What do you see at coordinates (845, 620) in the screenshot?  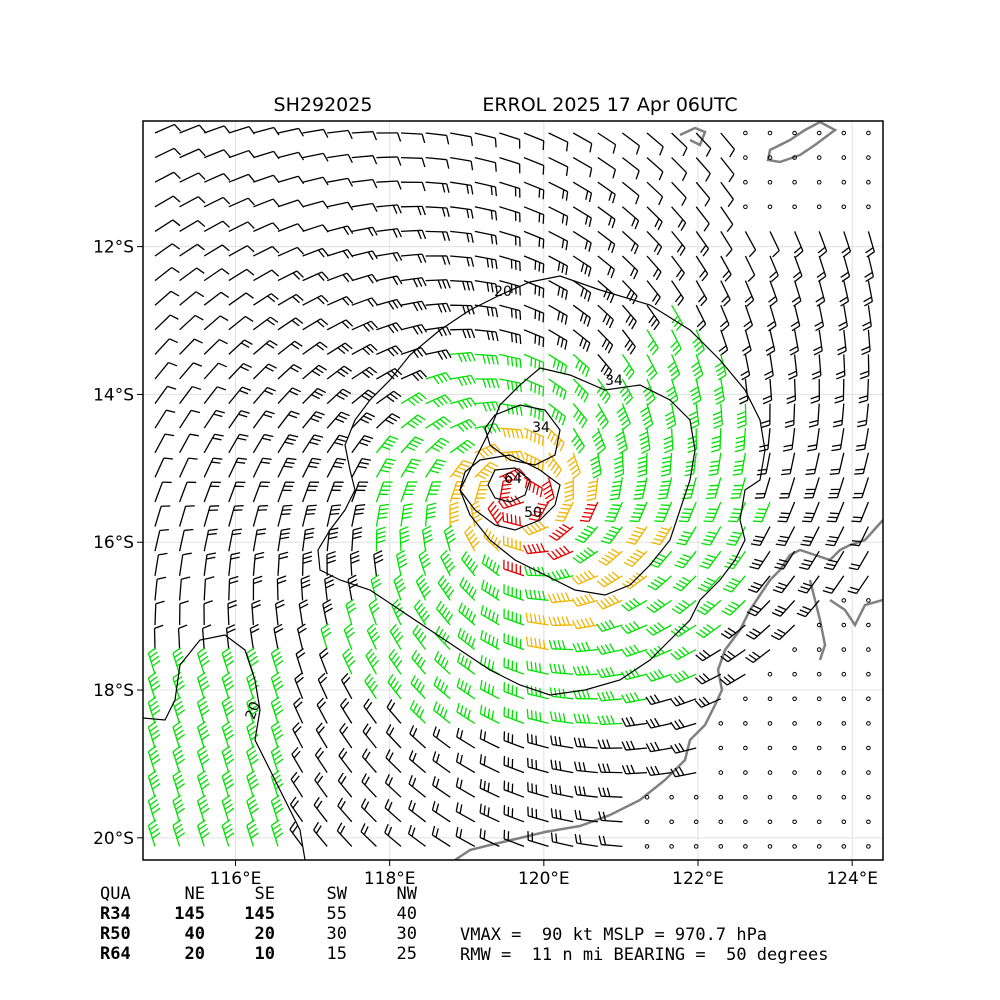 I see `coastline-peninsula` at bounding box center [845, 620].